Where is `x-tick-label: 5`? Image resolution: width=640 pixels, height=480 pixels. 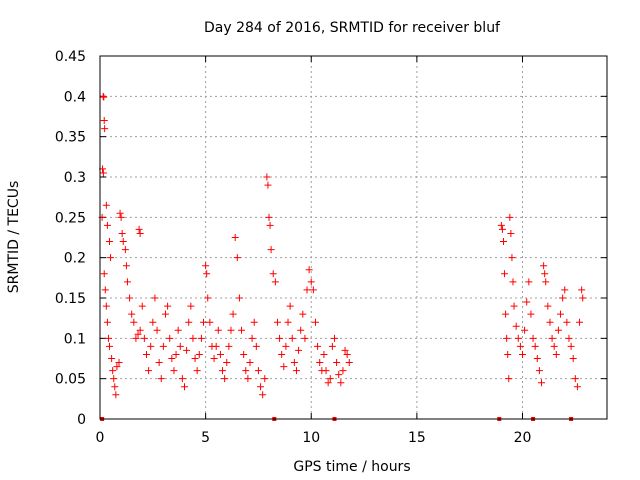
x-tick-label: 5 is located at coordinates (205, 438).